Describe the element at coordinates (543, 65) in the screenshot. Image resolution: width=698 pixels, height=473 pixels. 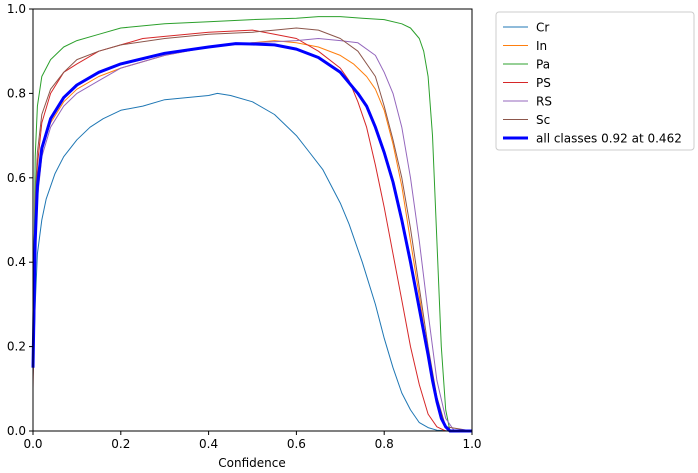
I see `legend-label: Pa` at that location.